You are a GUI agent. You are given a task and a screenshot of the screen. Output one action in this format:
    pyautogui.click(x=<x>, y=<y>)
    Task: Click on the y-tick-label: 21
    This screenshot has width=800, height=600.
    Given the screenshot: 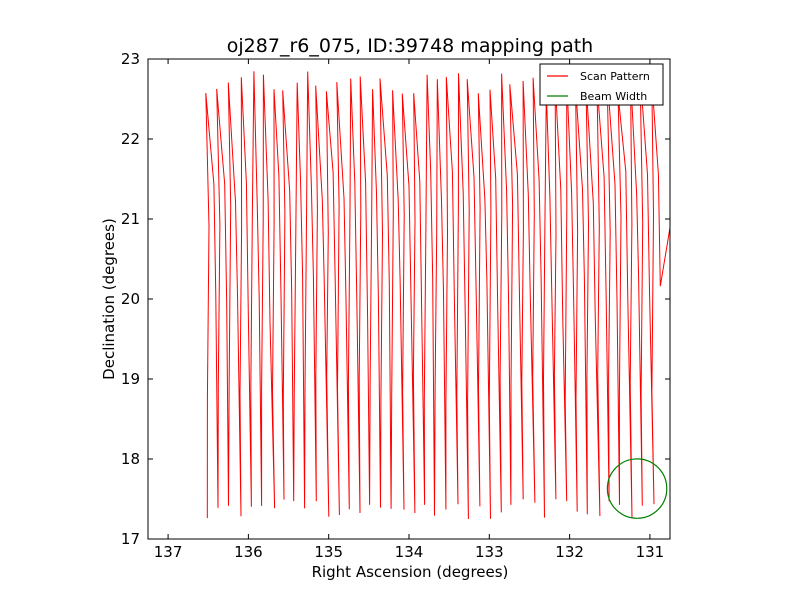 What is the action you would take?
    pyautogui.click(x=130, y=219)
    